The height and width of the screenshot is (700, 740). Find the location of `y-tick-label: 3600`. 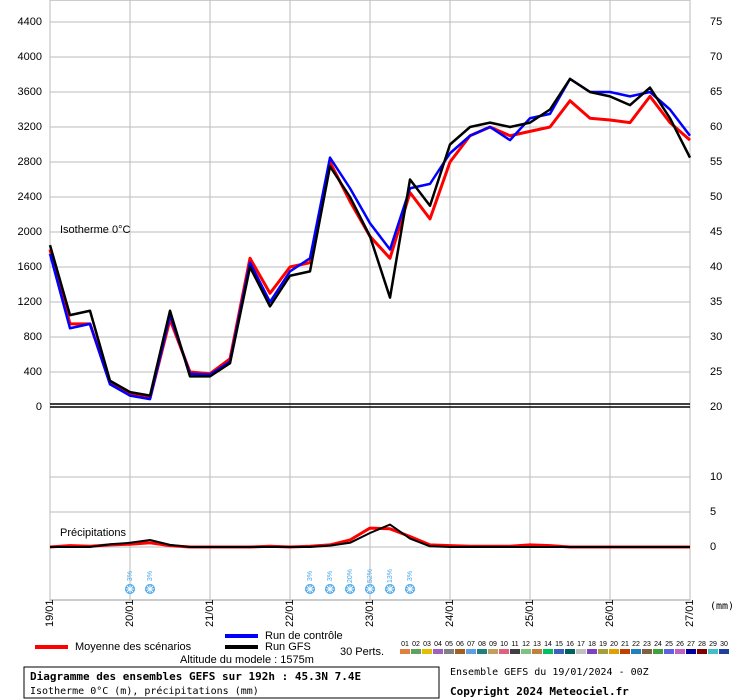

y-tick-label: 3600 is located at coordinates (30, 92).